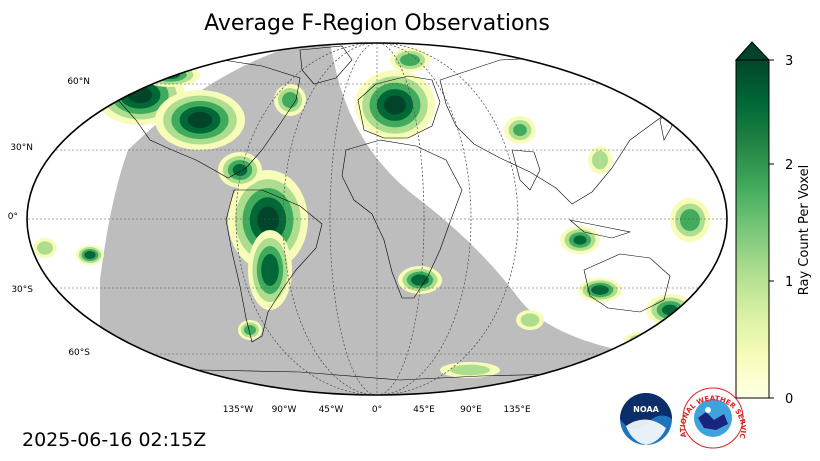 The width and height of the screenshot is (820, 461). What do you see at coordinates (331, 410) in the screenshot?
I see `lon-label-45w: 45°W` at bounding box center [331, 410].